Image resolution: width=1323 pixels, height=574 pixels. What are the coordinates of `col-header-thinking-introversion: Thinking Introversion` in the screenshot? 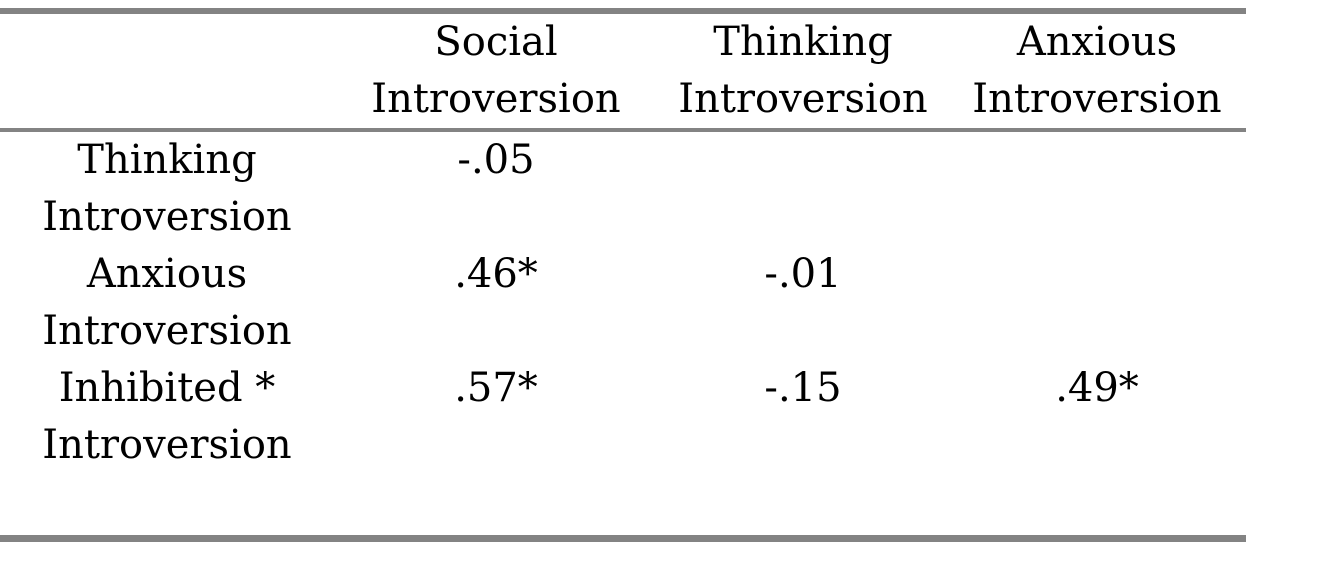 It's located at (803, 71).